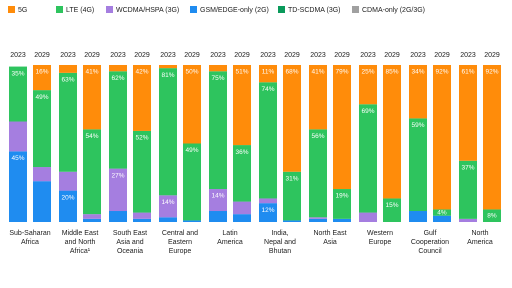  What do you see at coordinates (393, 10) in the screenshot?
I see `legend-label: CDMA-only (2G/3G)` at bounding box center [393, 10].